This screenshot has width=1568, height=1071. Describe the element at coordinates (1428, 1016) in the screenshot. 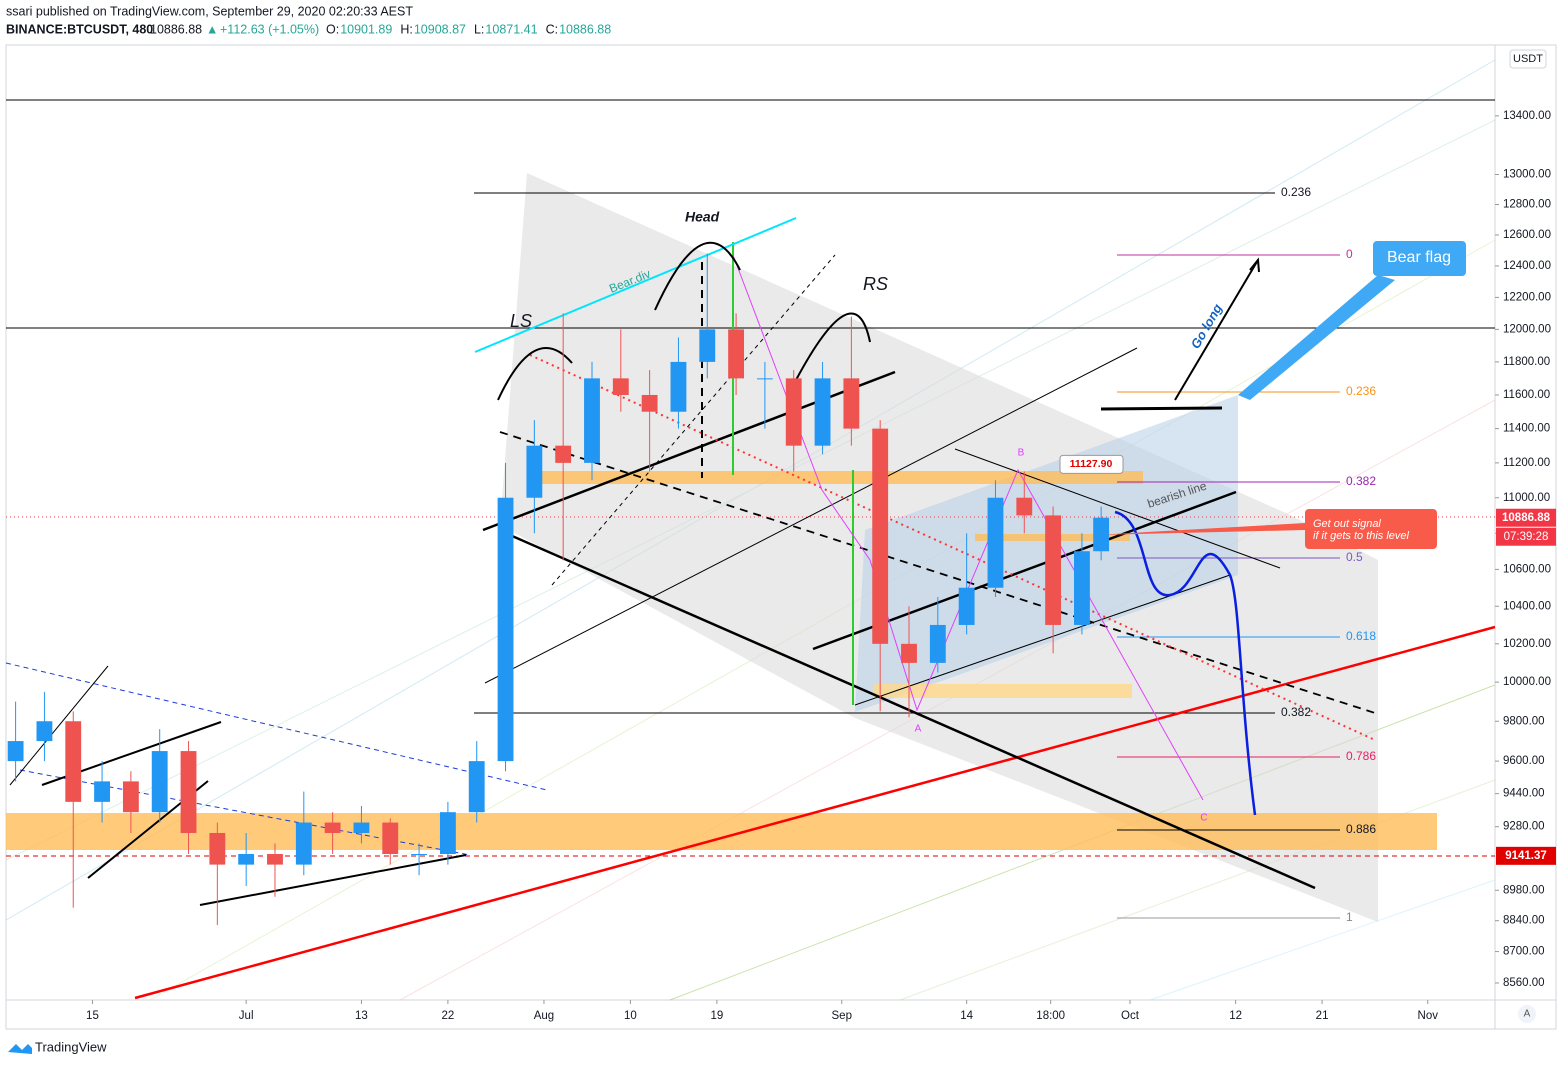

I see `x-tick-label: Nov` at that location.